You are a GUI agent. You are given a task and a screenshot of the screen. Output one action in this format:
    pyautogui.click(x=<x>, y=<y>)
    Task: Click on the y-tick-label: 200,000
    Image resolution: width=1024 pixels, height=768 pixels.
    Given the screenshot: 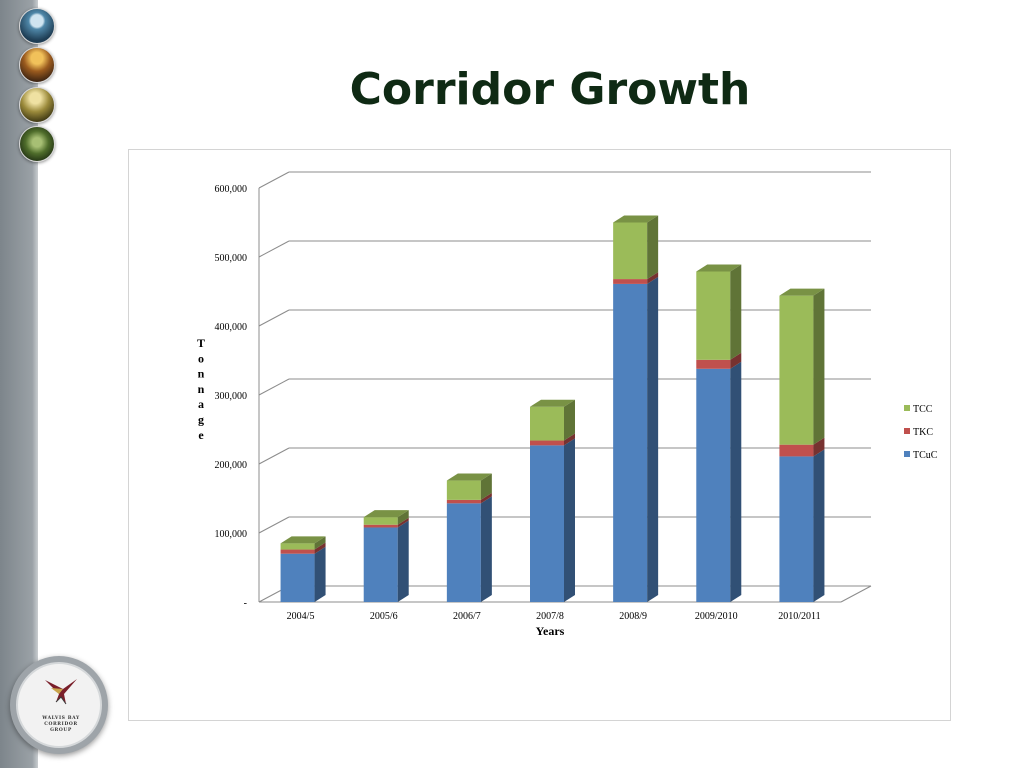 What is the action you would take?
    pyautogui.click(x=231, y=465)
    